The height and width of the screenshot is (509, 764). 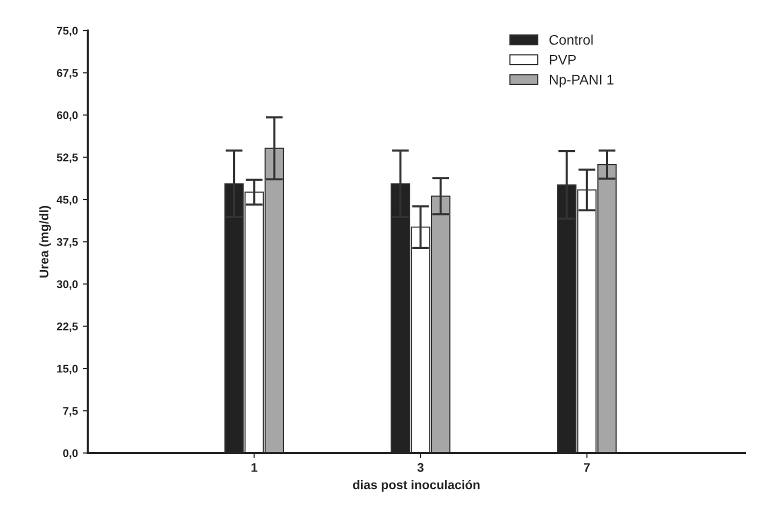 I want to click on x-tick-label: 1, so click(x=255, y=467).